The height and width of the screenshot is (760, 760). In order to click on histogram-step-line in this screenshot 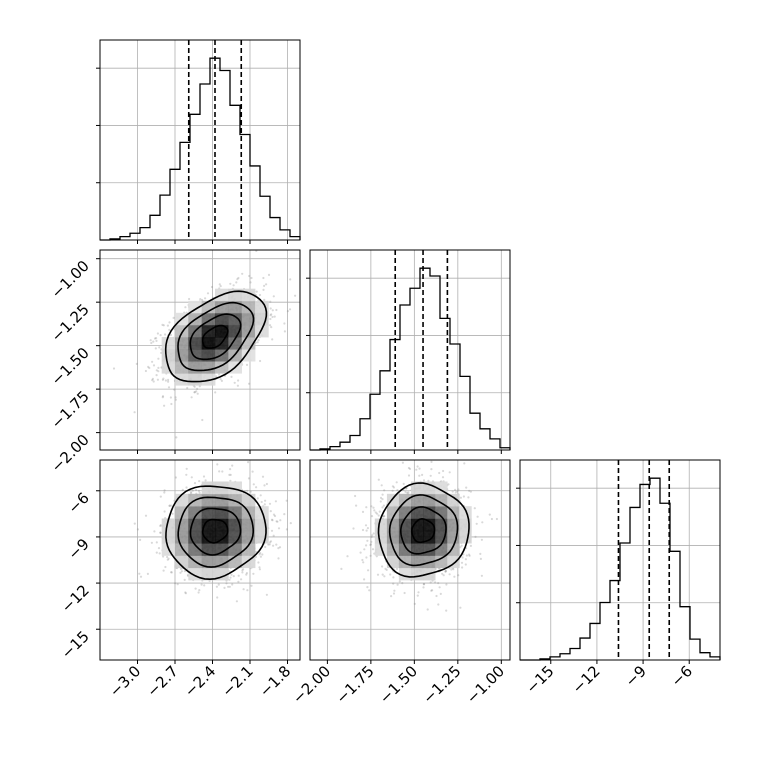, I will do `click(620, 569)`.